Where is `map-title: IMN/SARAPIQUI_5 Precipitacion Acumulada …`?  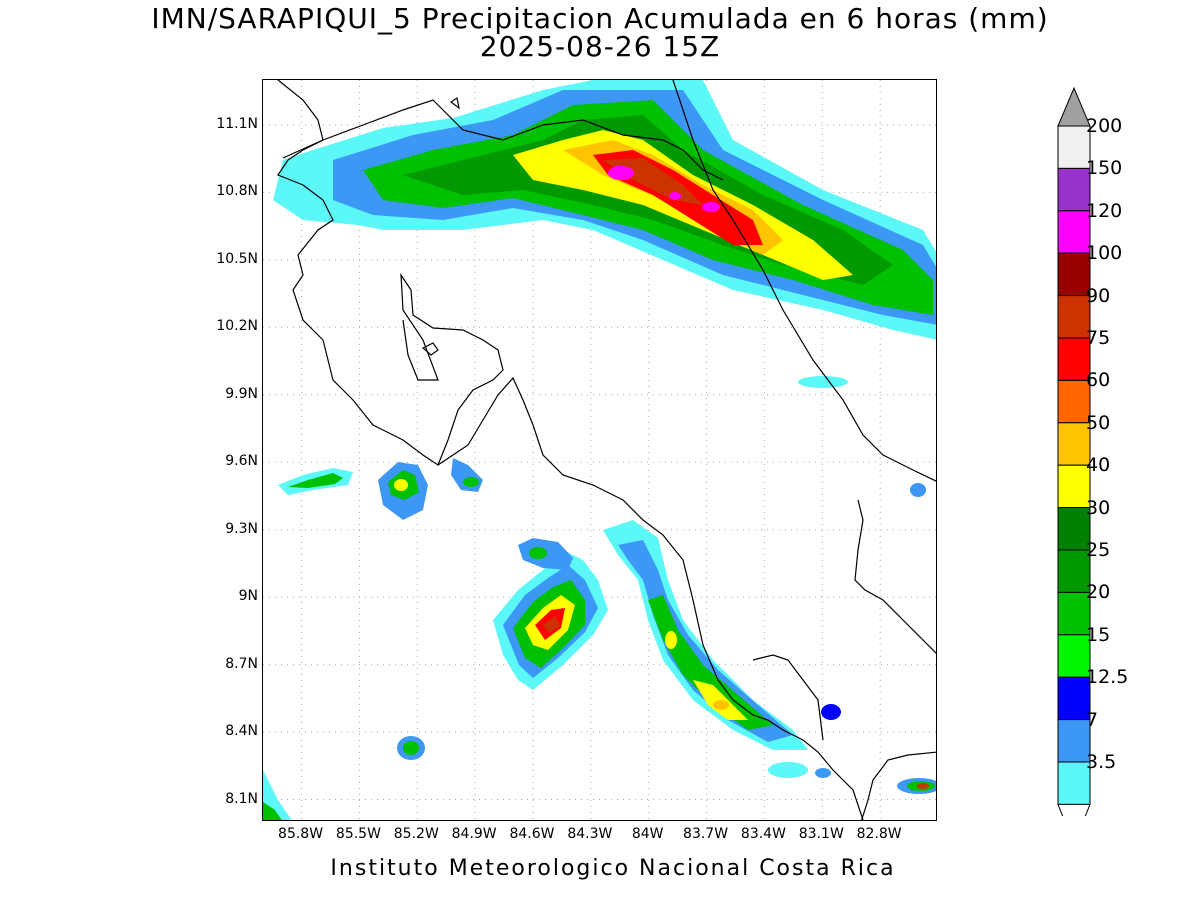
map-title: IMN/SARAPIQUI_5 Precipitacion Acumulada … is located at coordinates (600, 18).